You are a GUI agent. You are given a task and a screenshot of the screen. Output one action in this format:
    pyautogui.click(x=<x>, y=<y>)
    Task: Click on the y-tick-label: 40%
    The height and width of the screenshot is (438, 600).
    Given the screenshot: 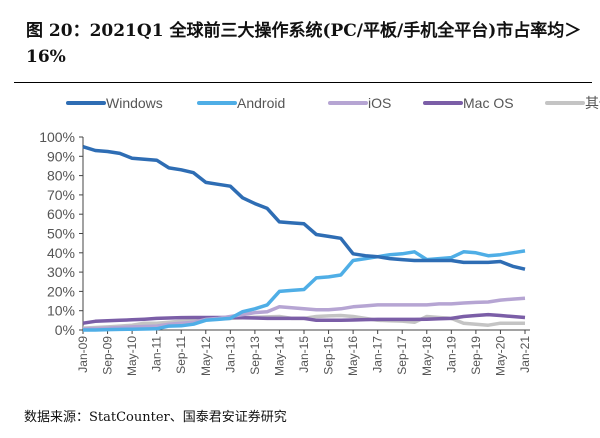 What is the action you would take?
    pyautogui.click(x=61, y=253)
    